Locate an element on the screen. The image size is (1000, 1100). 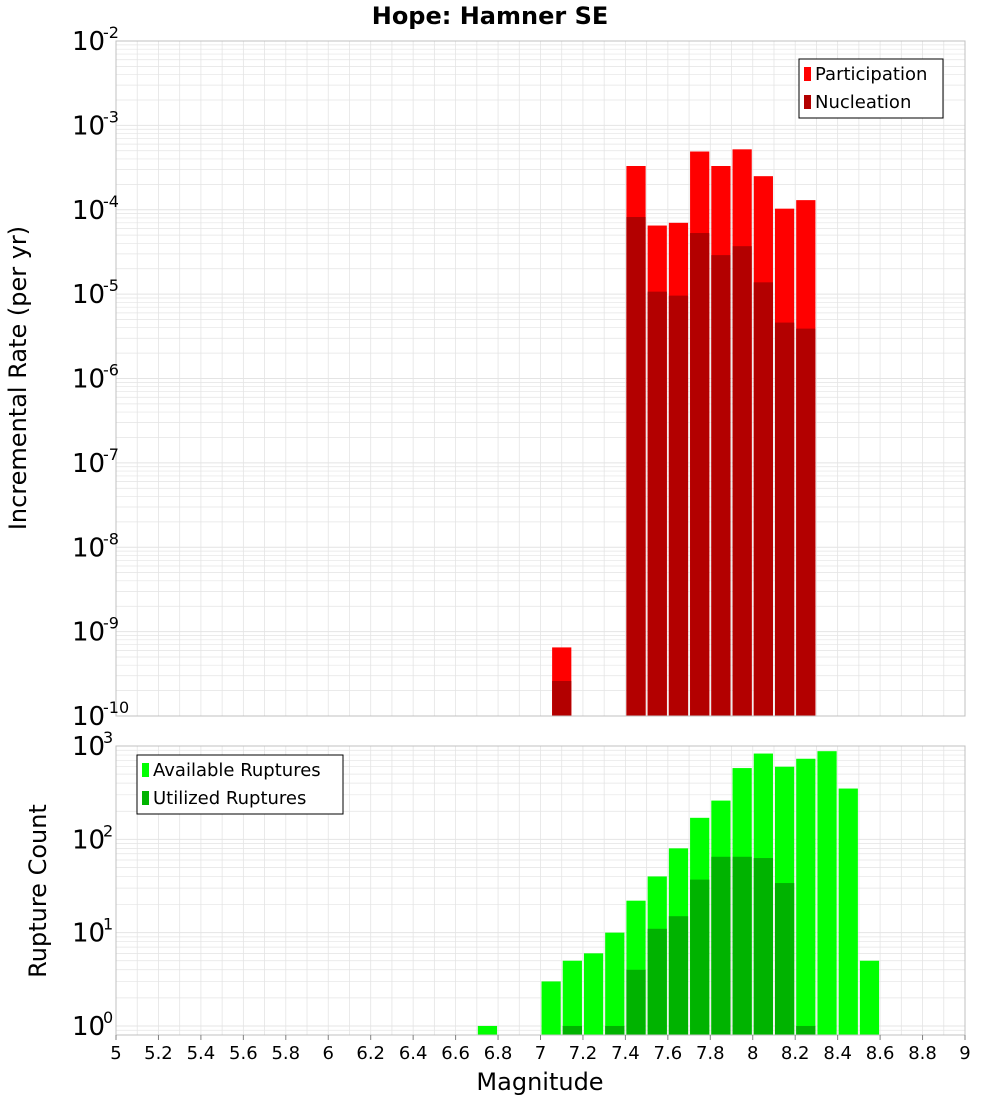
x-tick-label: 6.2 is located at coordinates (370, 1053).